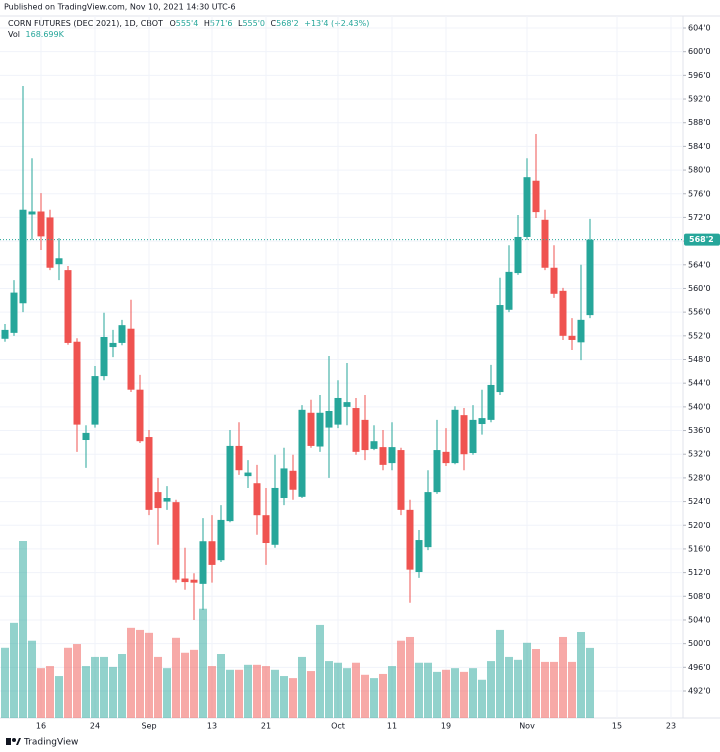 The image size is (720, 752). Describe the element at coordinates (702, 239) in the screenshot. I see `last-price-box` at that location.